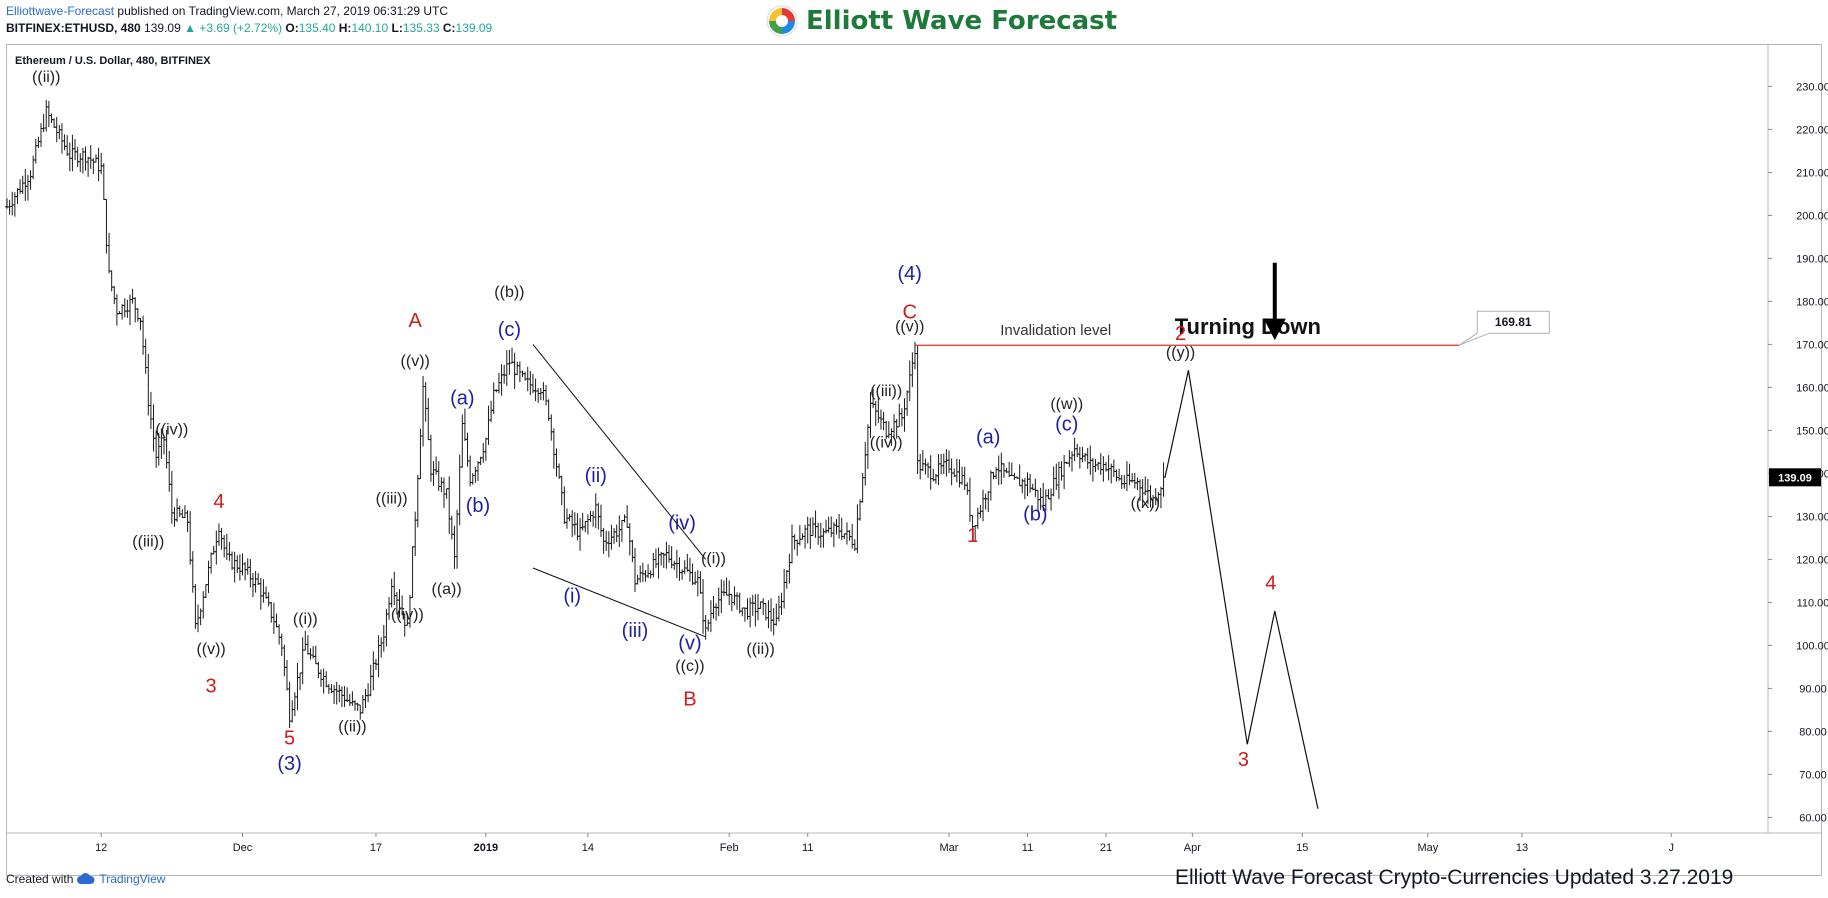  Describe the element at coordinates (910, 313) in the screenshot. I see `wave-label: C` at that location.